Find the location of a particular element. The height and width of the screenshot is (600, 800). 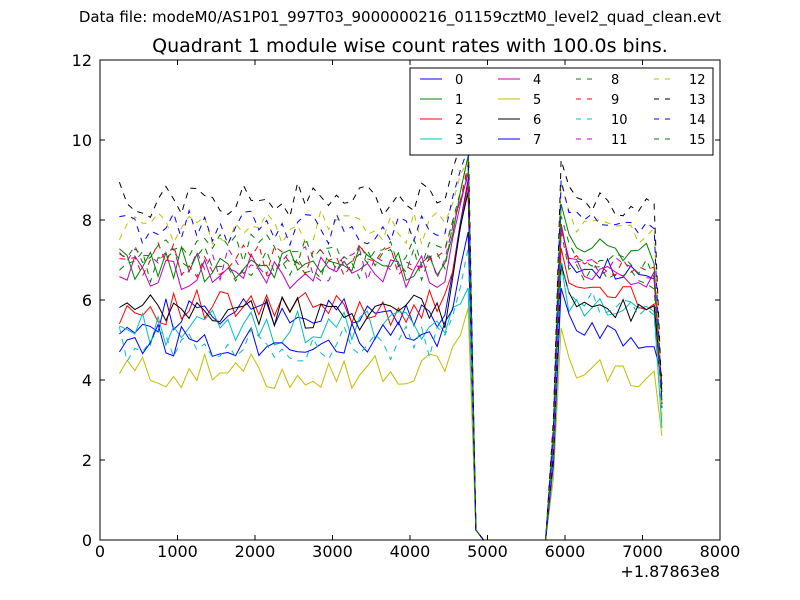

legend-label-3: 3 is located at coordinates (459, 140).